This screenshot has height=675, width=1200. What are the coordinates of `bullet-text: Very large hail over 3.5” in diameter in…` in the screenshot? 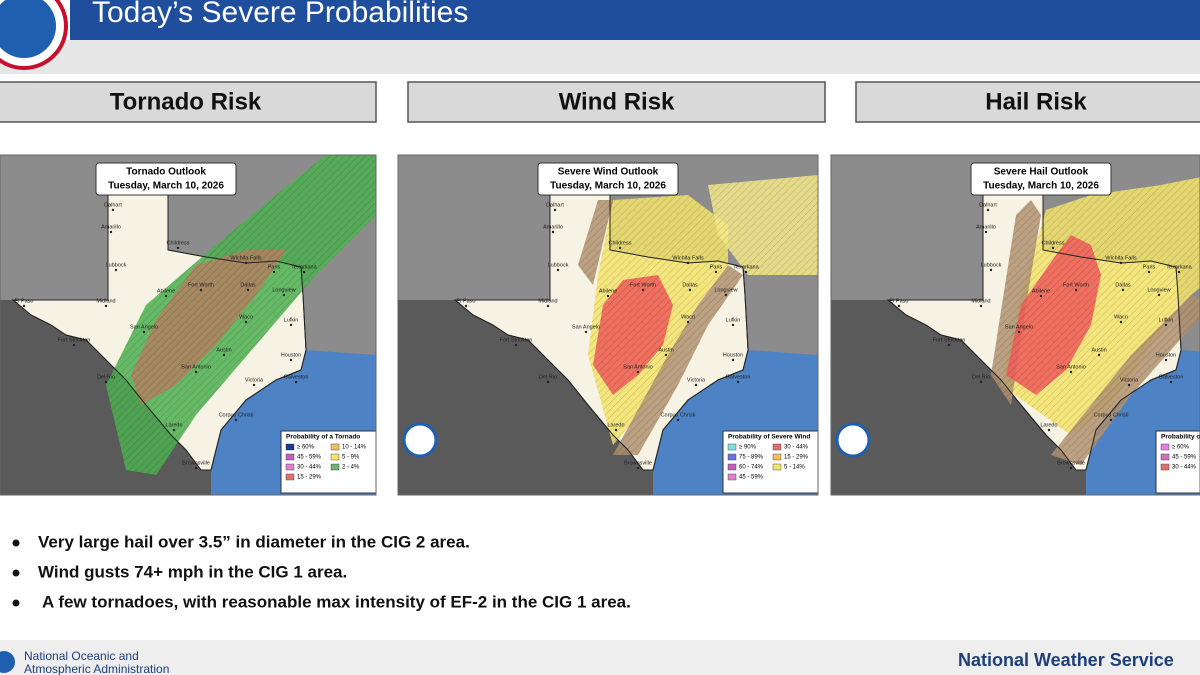 It's located at (254, 541).